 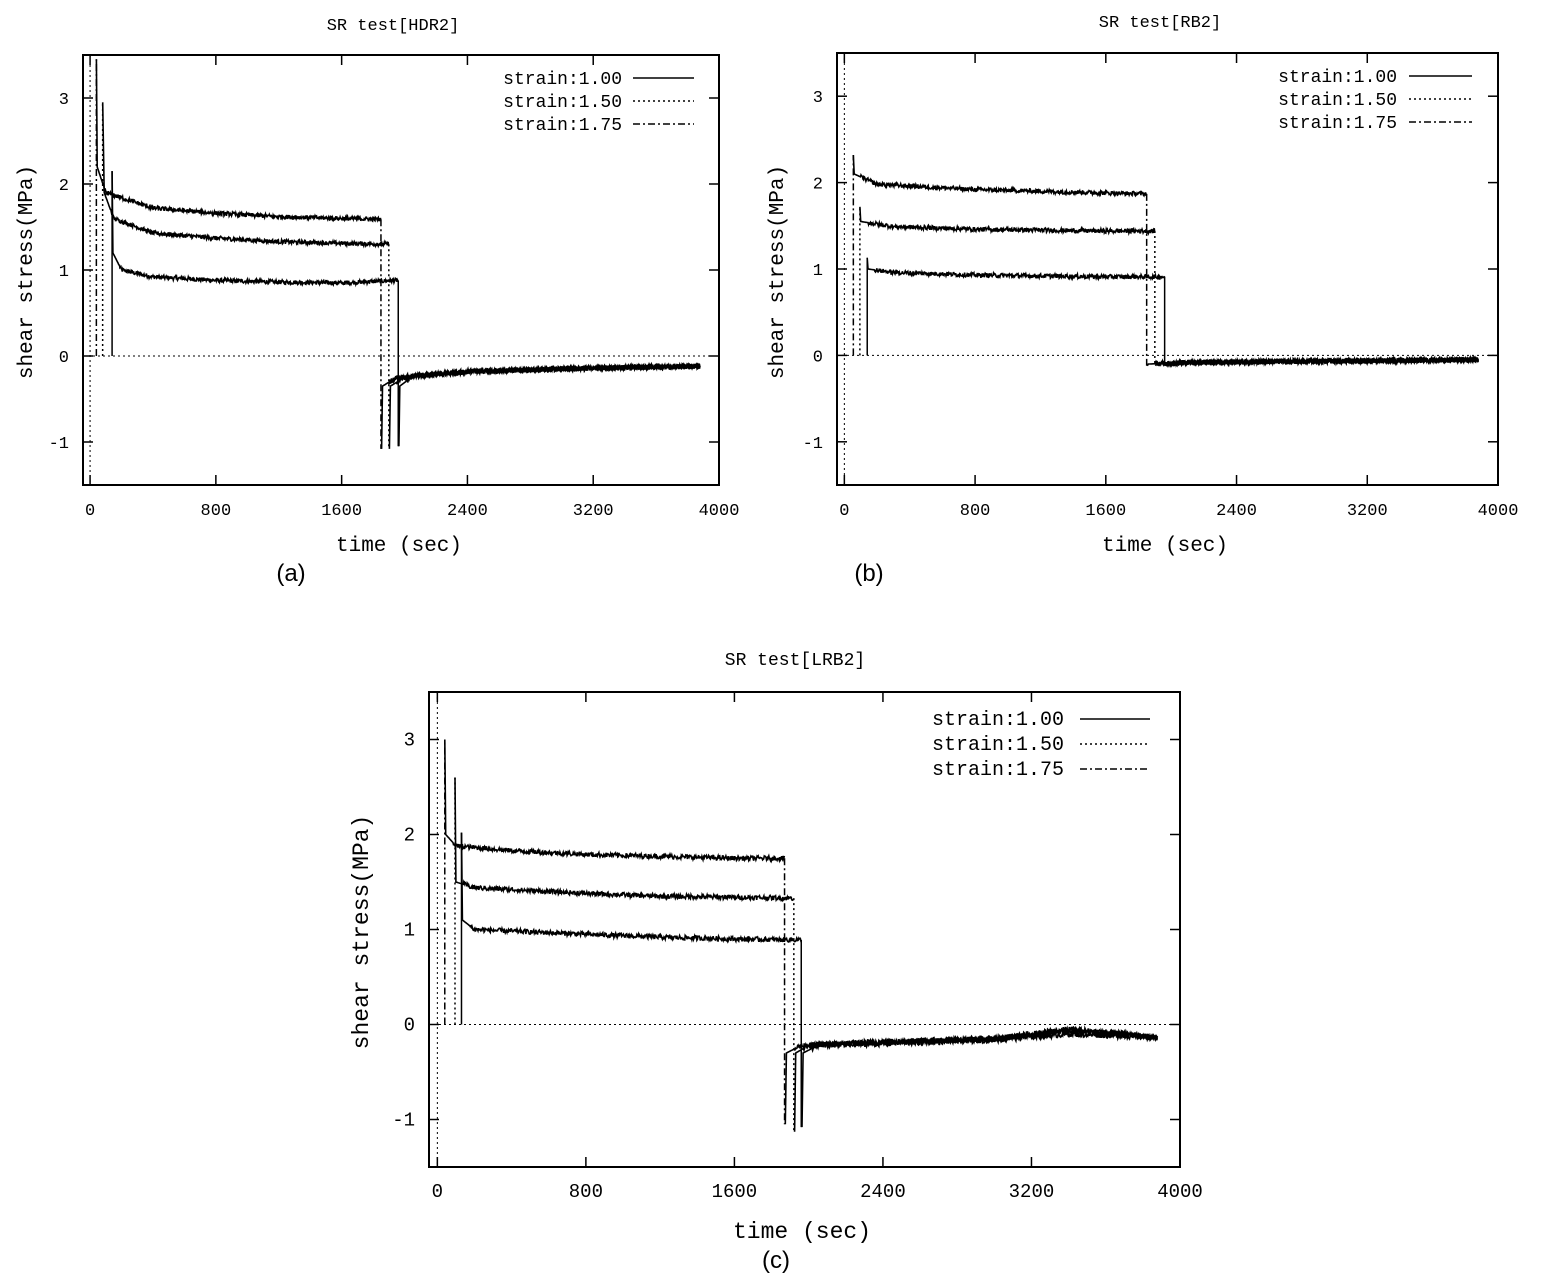 What do you see at coordinates (795, 661) in the screenshot?
I see `chart-title: SR test[LRB2]` at bounding box center [795, 661].